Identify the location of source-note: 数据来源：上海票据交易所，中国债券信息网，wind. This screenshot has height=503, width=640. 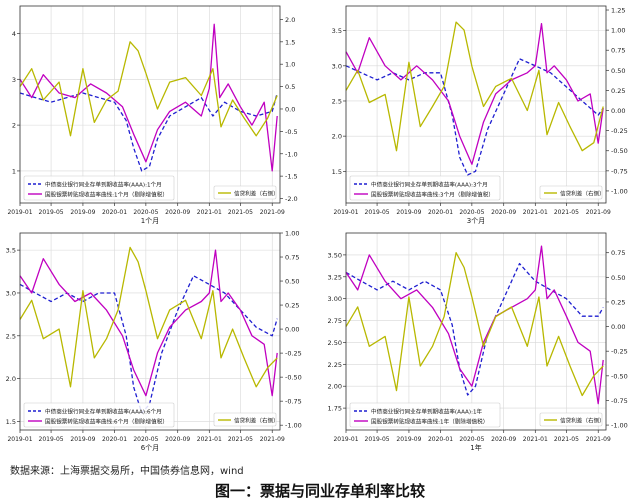
(127, 471).